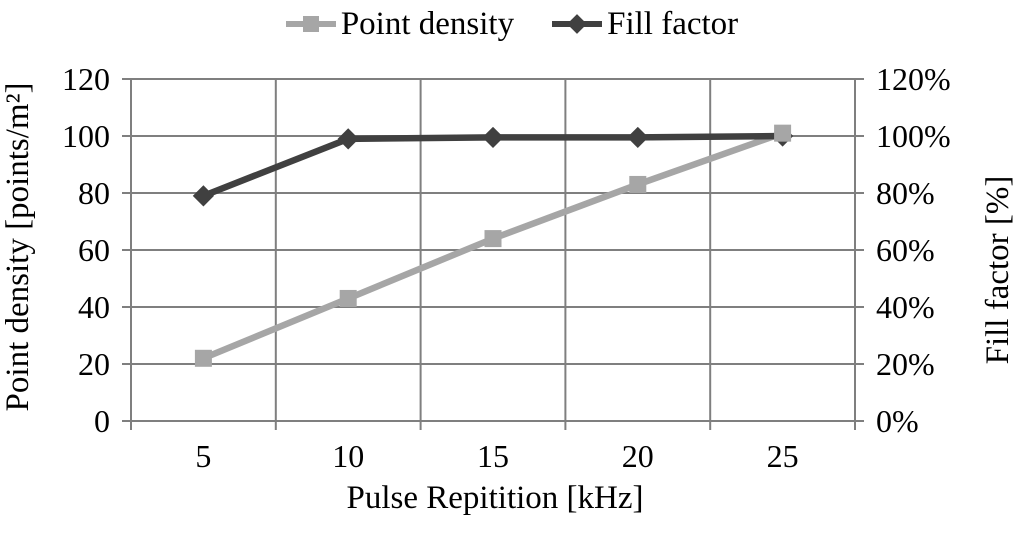 The height and width of the screenshot is (538, 1024). I want to click on fill-factor-series-marker-icon, so click(577, 24).